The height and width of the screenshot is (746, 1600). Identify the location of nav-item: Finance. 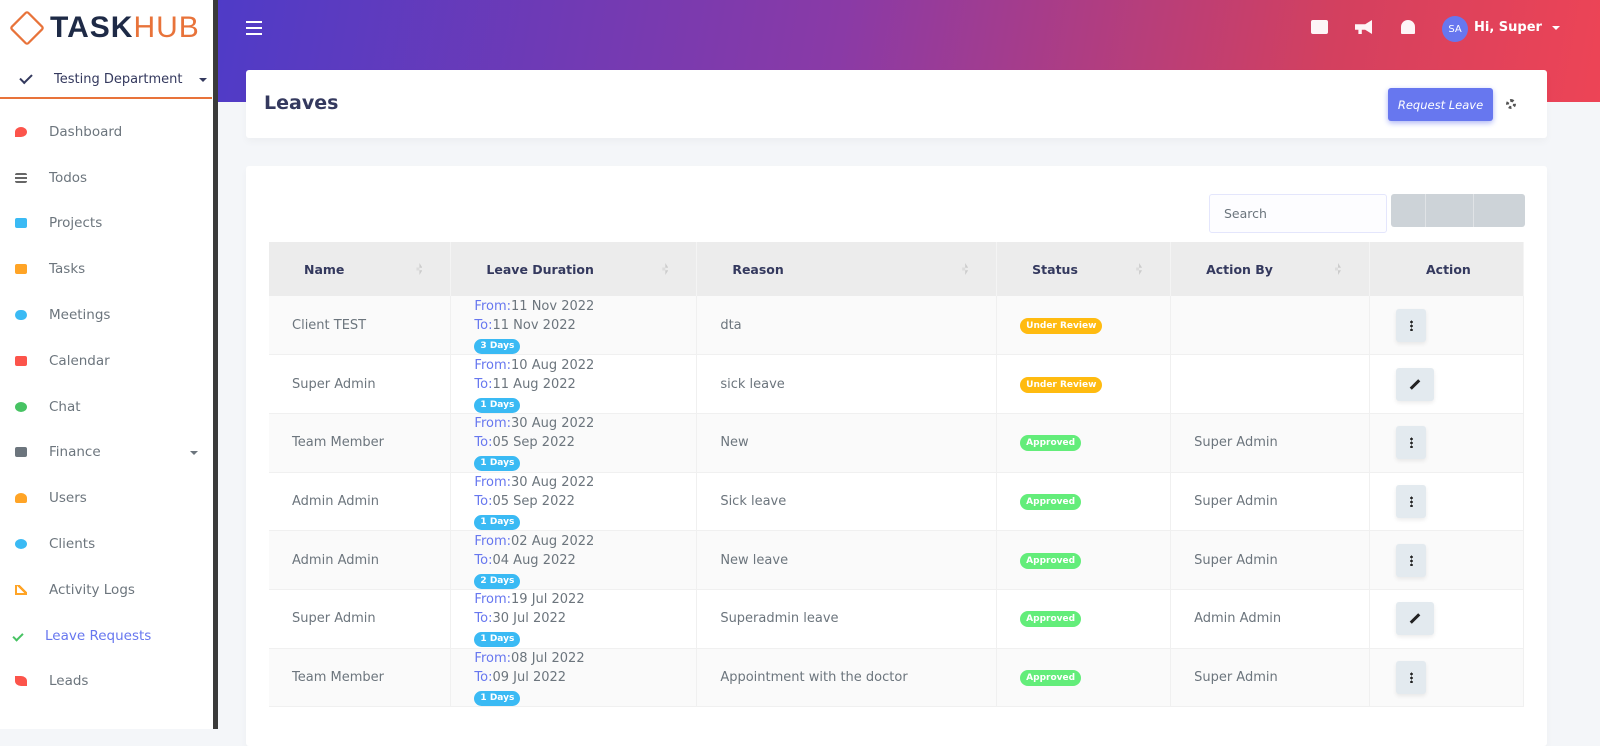
(106, 453).